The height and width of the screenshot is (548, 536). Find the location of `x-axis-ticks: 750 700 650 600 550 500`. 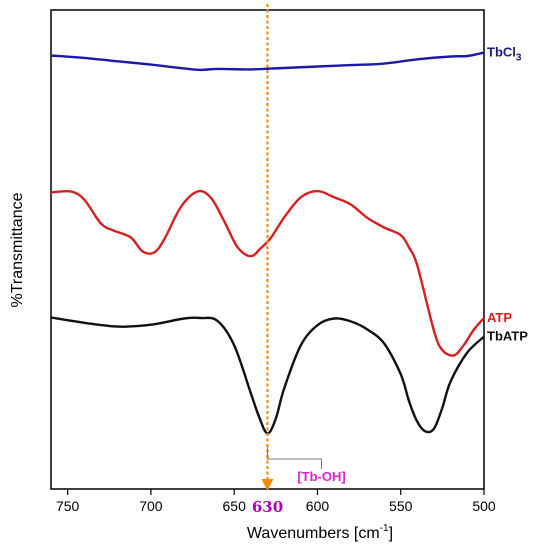

x-axis-ticks: 750 700 650 600 550 500 is located at coordinates (276, 501).